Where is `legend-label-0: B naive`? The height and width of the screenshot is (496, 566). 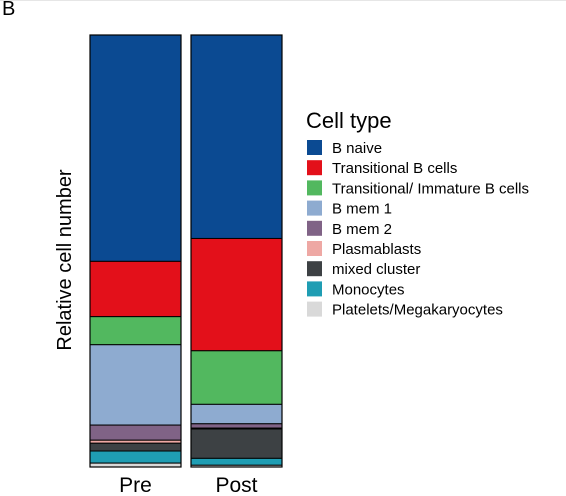 legend-label-0: B naive is located at coordinates (357, 148).